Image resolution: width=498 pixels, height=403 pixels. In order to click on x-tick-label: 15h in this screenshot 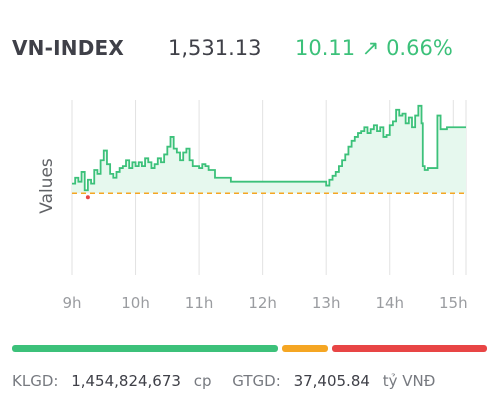, I will do `click(453, 303)`.